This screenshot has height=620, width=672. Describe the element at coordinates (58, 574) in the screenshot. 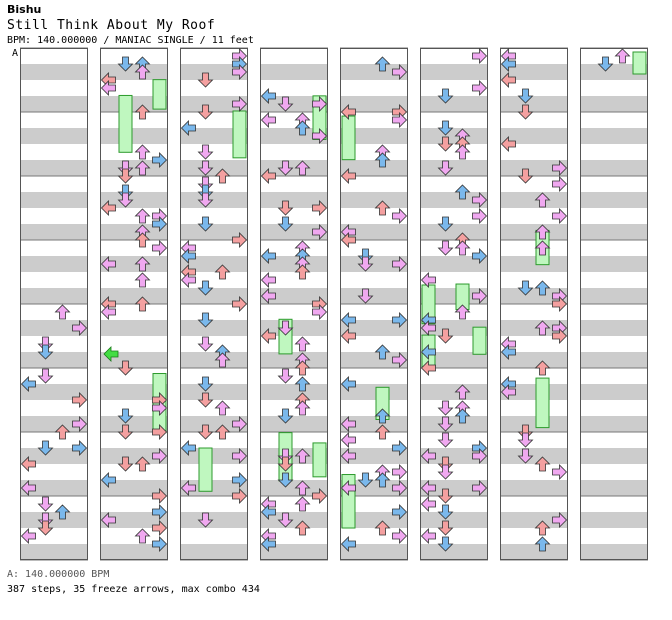

I see `bpm-change-list: A: 140.000000 BPM` at that location.